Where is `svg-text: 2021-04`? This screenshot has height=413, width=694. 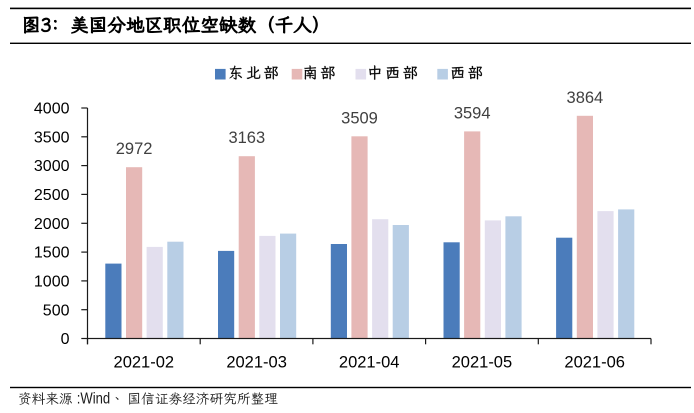
svg-text: 2021-04 is located at coordinates (369, 363).